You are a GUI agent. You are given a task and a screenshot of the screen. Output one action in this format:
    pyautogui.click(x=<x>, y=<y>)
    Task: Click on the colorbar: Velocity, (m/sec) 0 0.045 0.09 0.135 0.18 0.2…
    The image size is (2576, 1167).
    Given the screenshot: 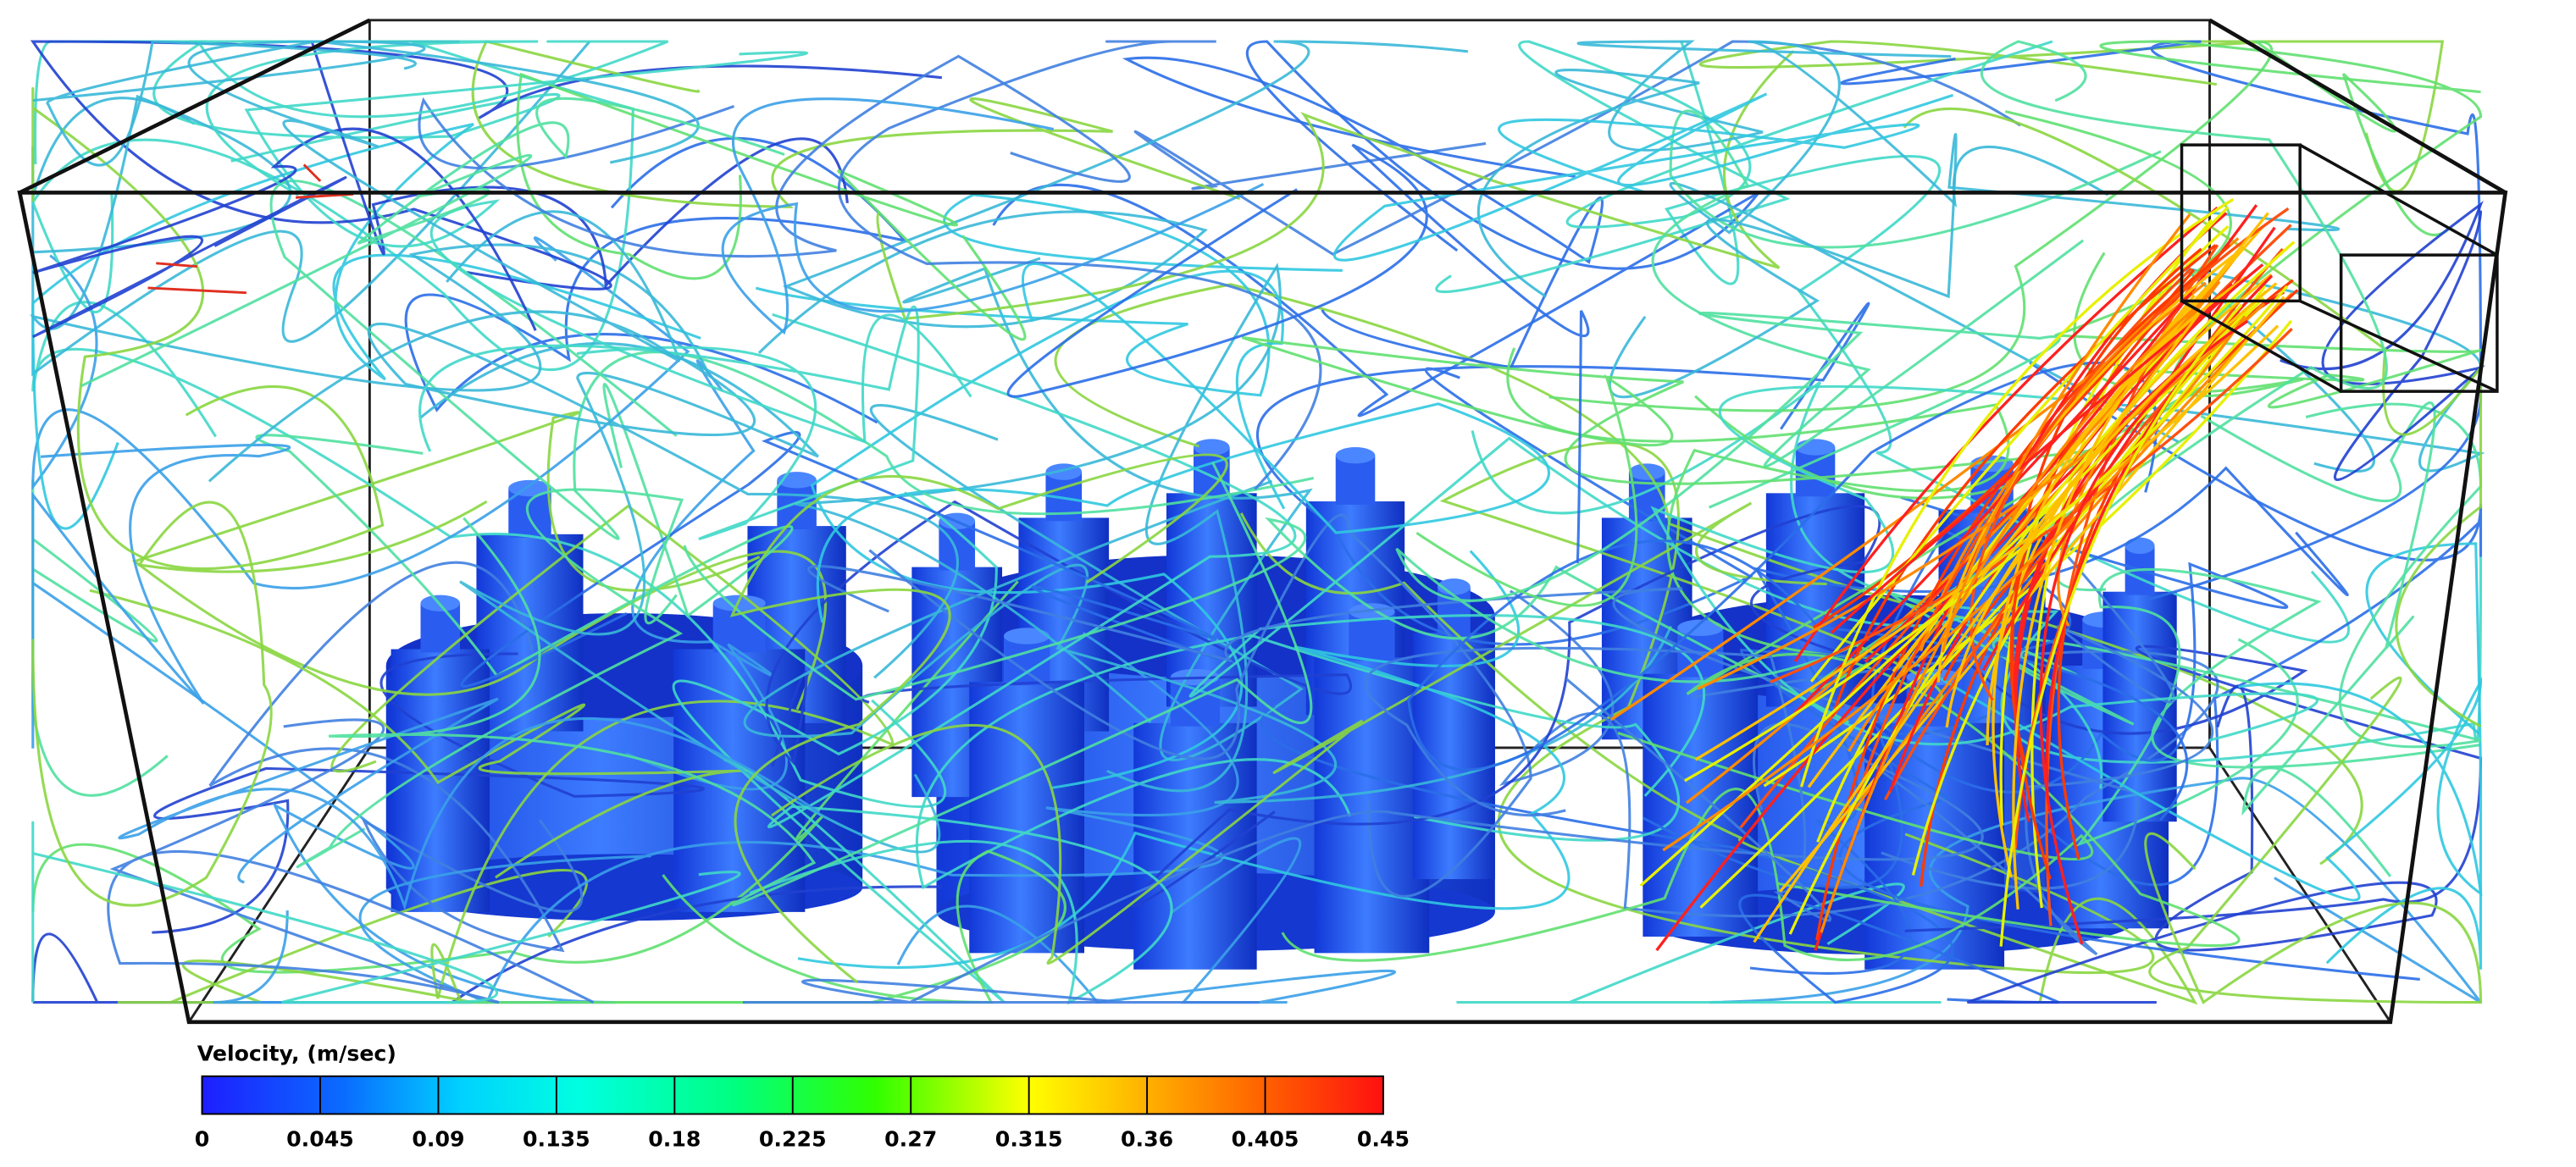 What is the action you would take?
    pyautogui.click(x=802, y=1097)
    